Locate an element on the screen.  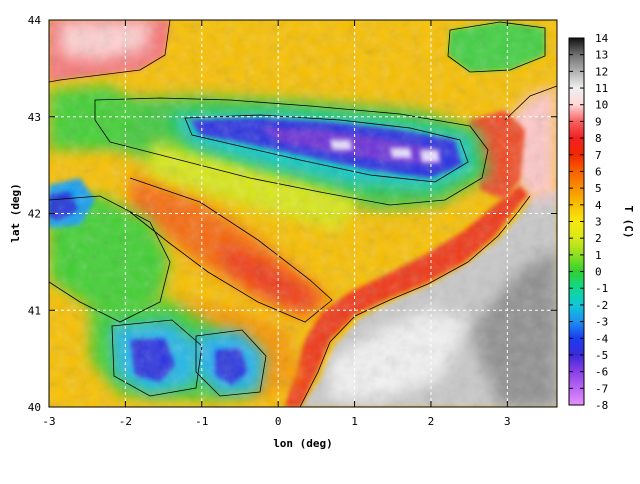
y-tick-label-0: 40 is located at coordinates (34, 407).